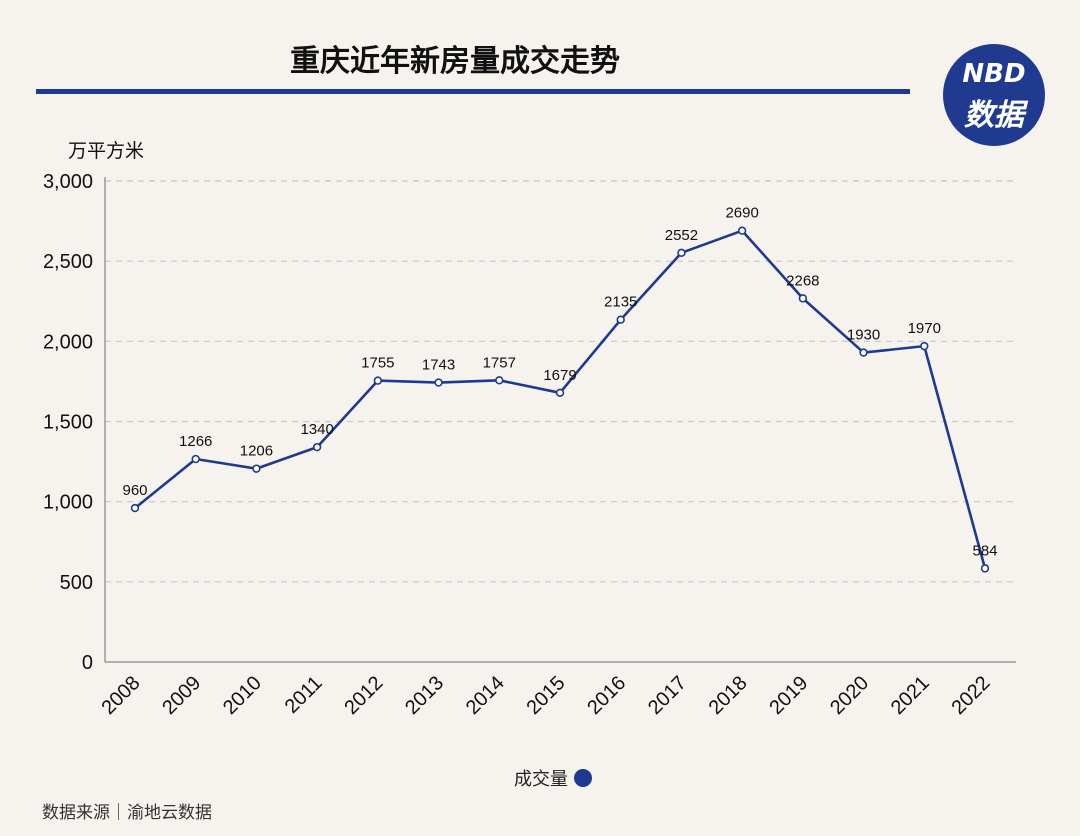  I want to click on y-tick-label: 1,000, so click(68, 503).